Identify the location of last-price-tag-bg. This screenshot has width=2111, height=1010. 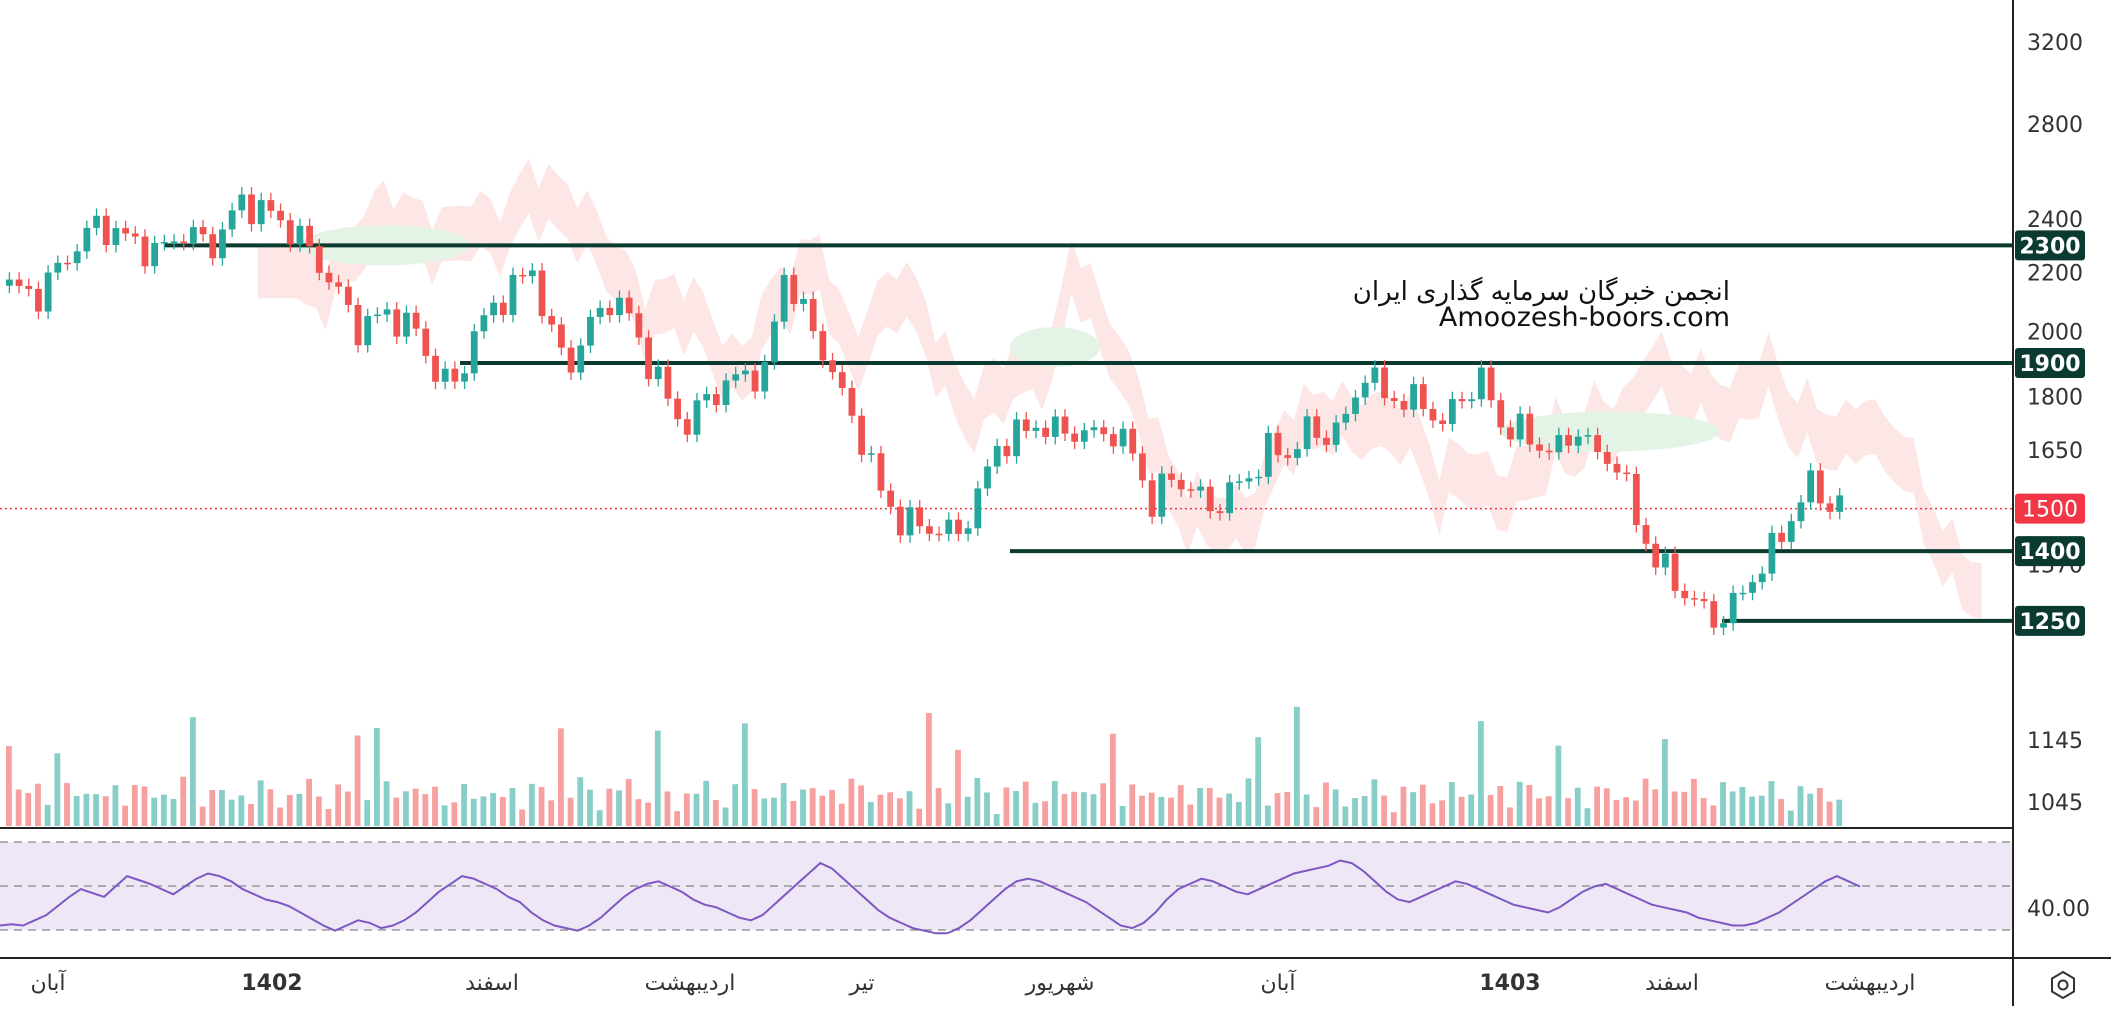
(2050, 508).